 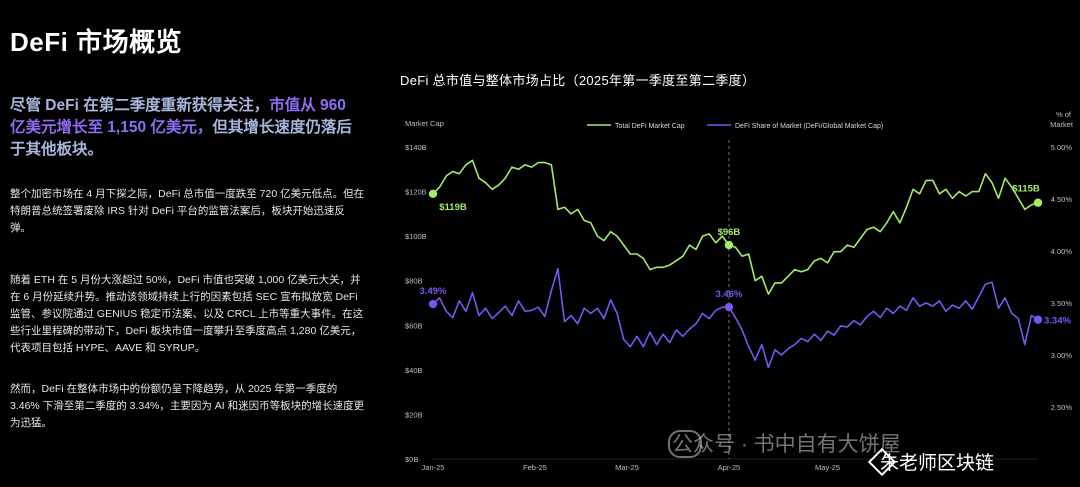 What do you see at coordinates (424, 123) in the screenshot?
I see `y-left-axis-label: Market Cap` at bounding box center [424, 123].